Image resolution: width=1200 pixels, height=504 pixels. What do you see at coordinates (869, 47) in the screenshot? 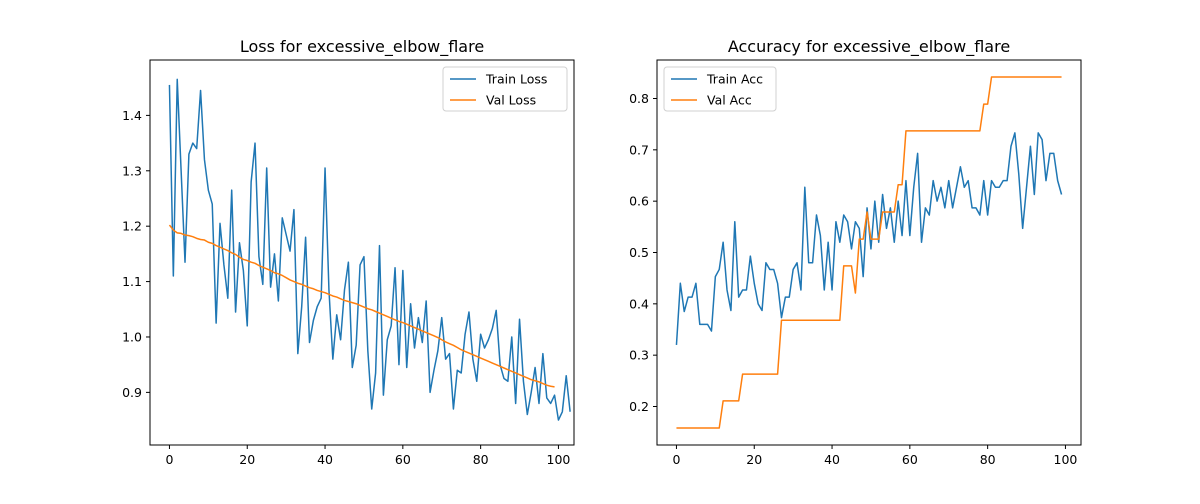
I see `accuracy-chart-title: Accuracy for excessive_elbow_flare` at bounding box center [869, 47].